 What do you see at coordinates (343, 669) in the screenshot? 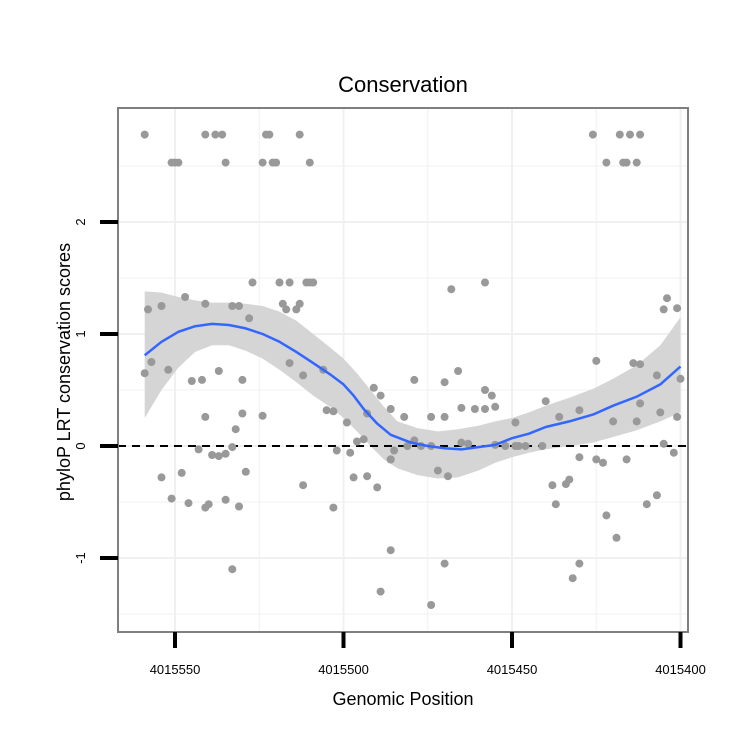
I see `x-tick-label: 4015500` at bounding box center [343, 669].